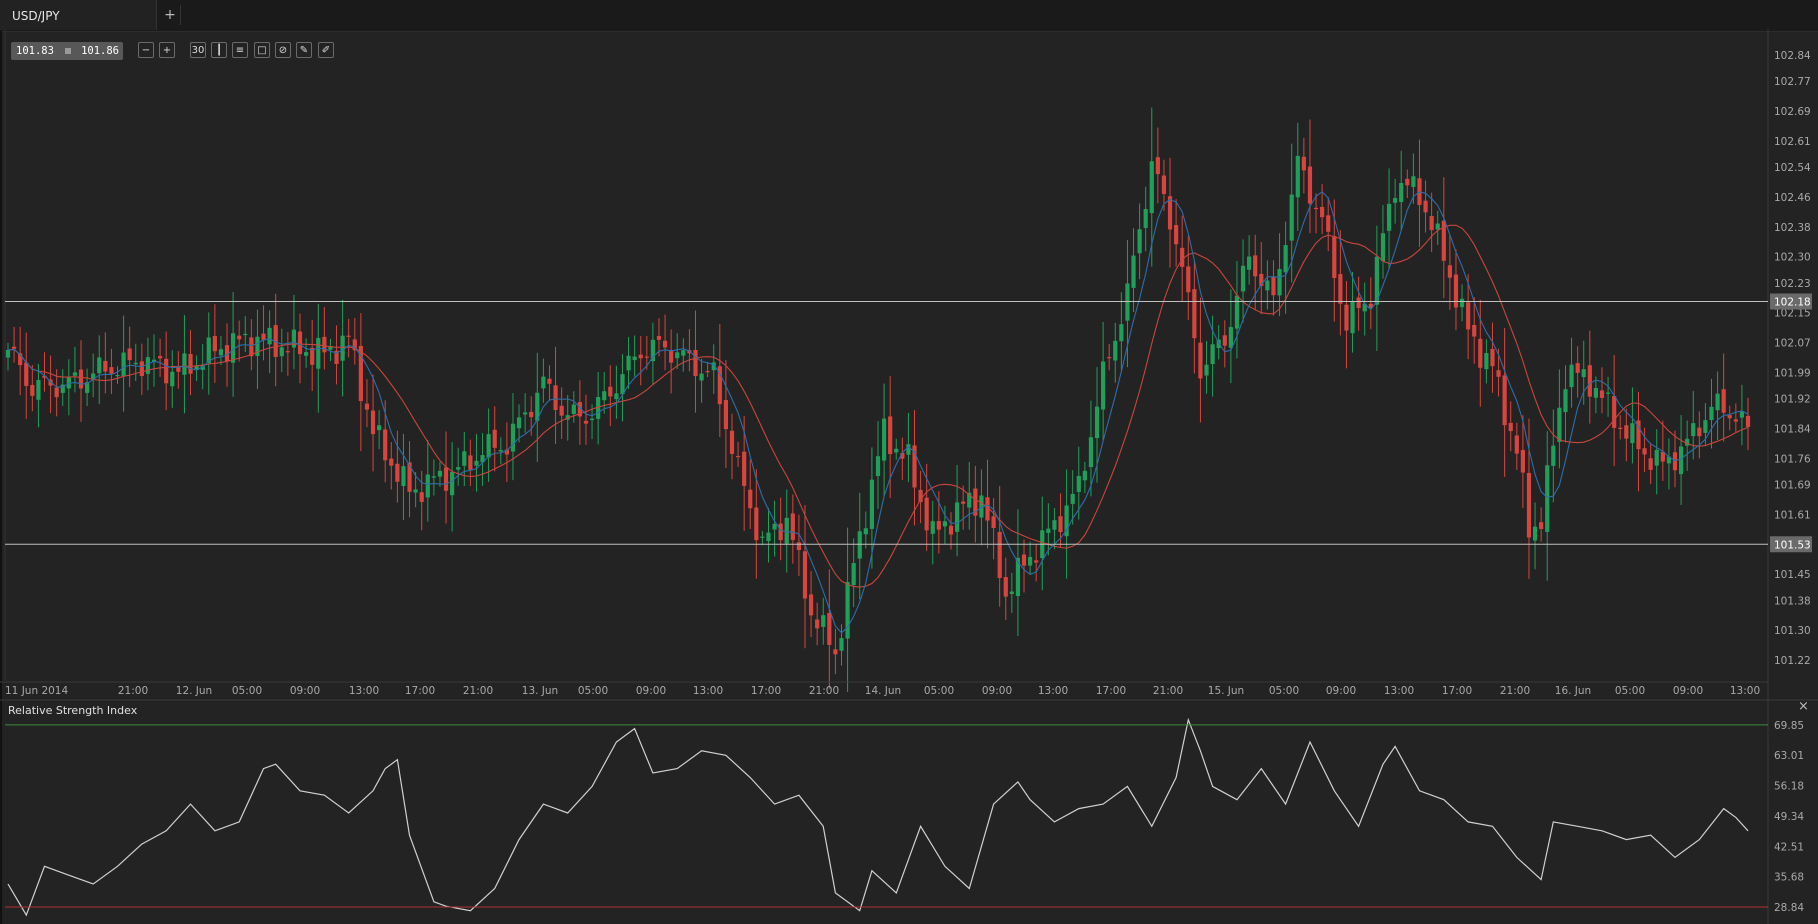  Describe the element at coordinates (78, 15) in the screenshot. I see `tab-usdjpy: USD/JPY` at that location.